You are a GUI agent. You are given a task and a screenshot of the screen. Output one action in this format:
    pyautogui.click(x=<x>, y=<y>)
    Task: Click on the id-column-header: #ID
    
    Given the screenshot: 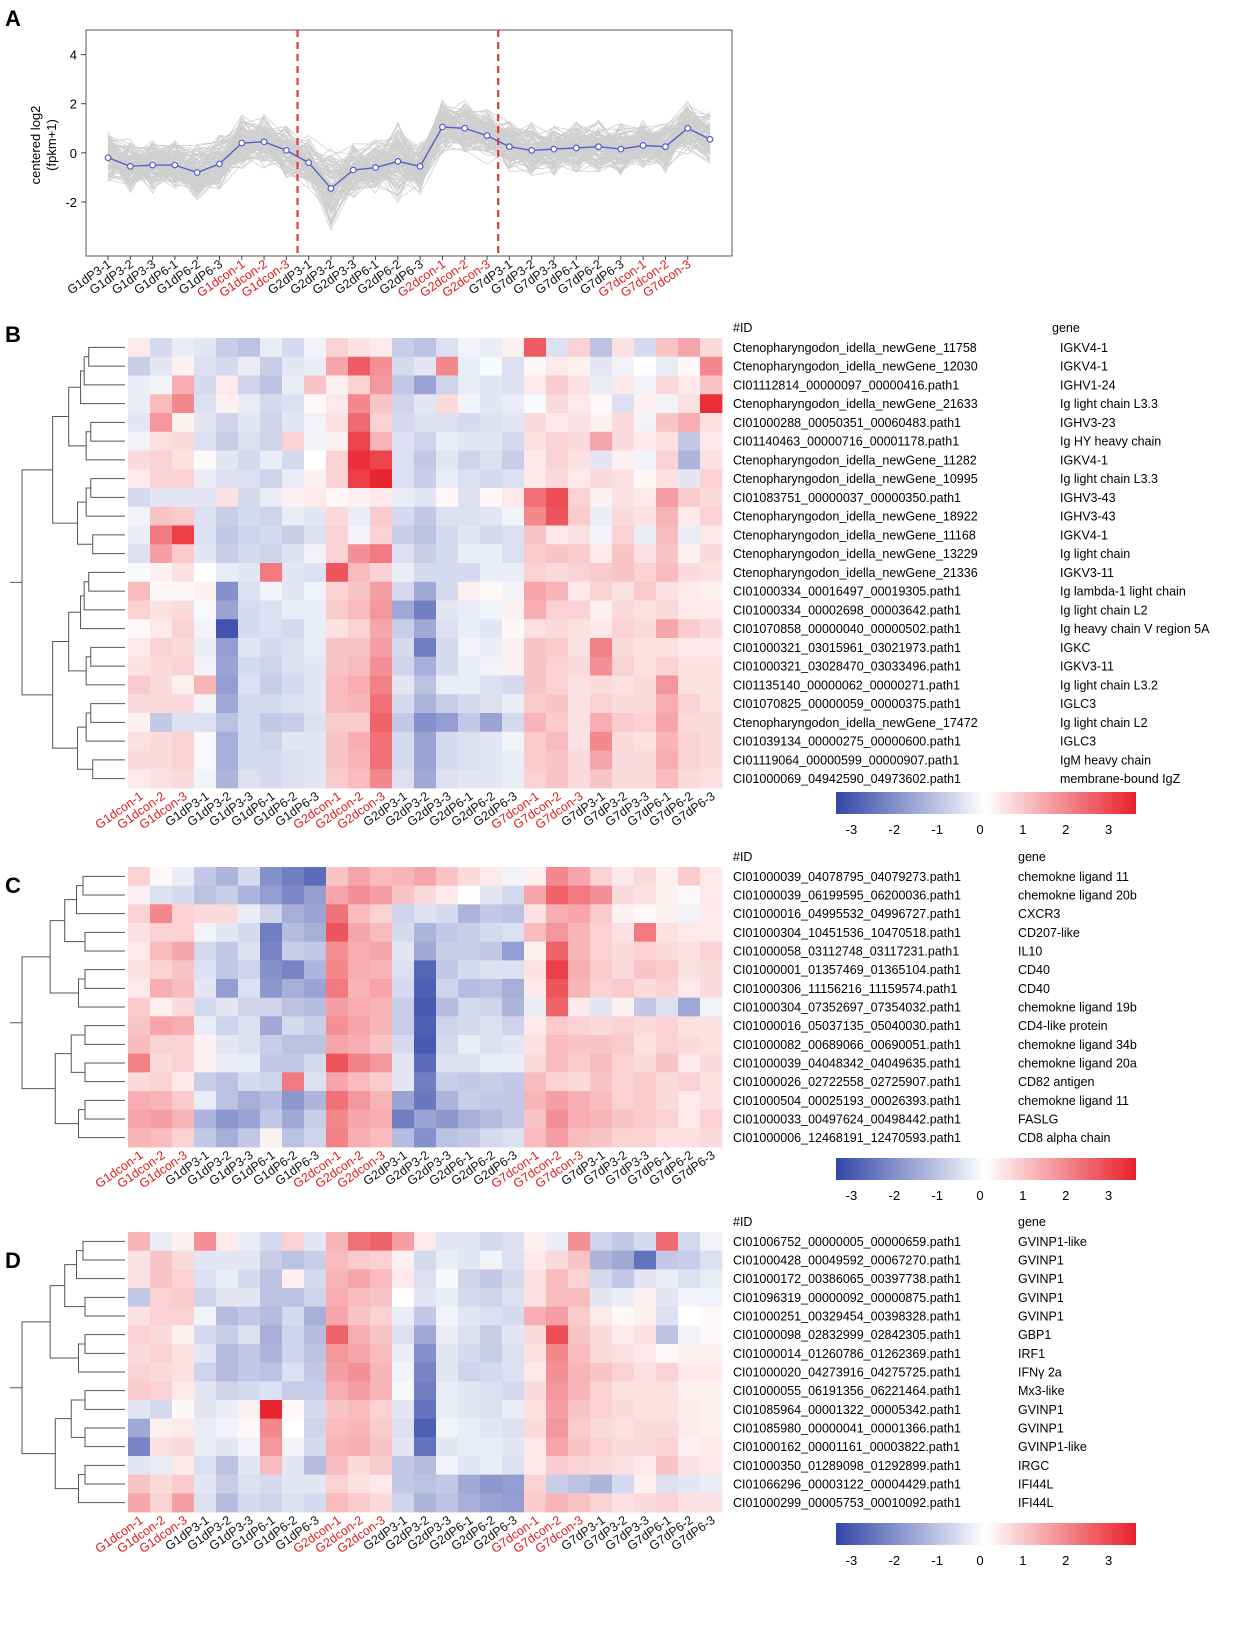 What is the action you would take?
    pyautogui.click(x=742, y=328)
    